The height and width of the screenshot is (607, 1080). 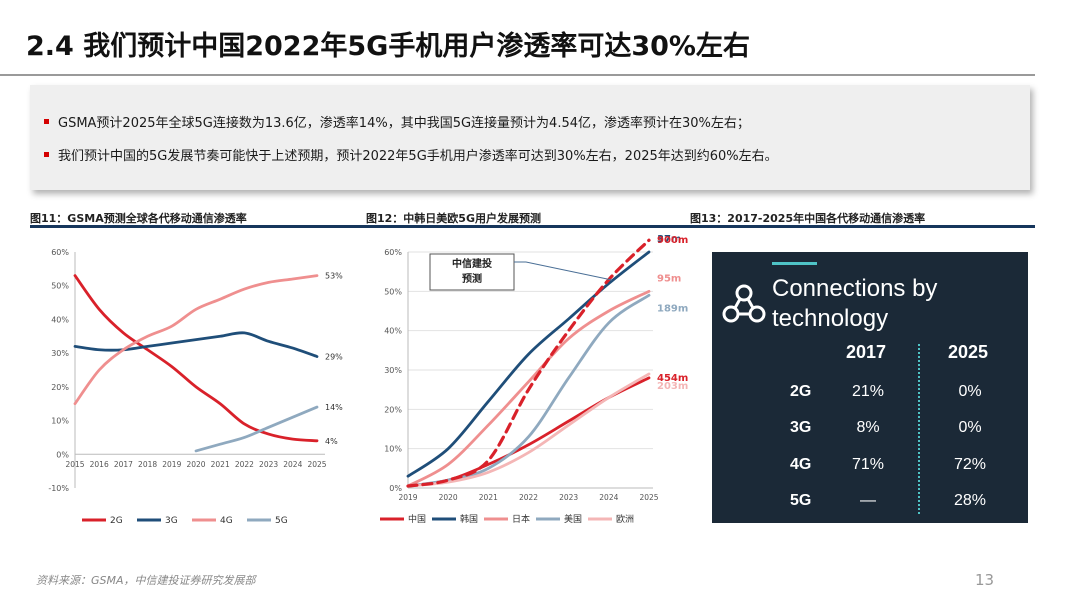 I want to click on title-divider, so click(x=517, y=75).